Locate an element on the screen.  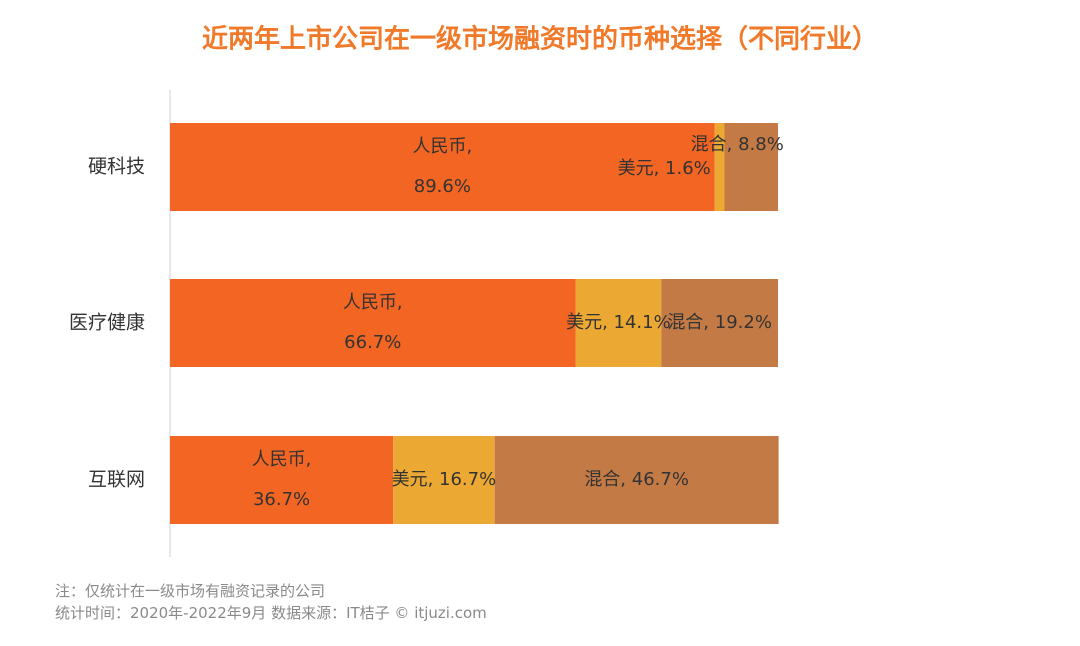
data-label: 人民币, 89.6% is located at coordinates (442, 166).